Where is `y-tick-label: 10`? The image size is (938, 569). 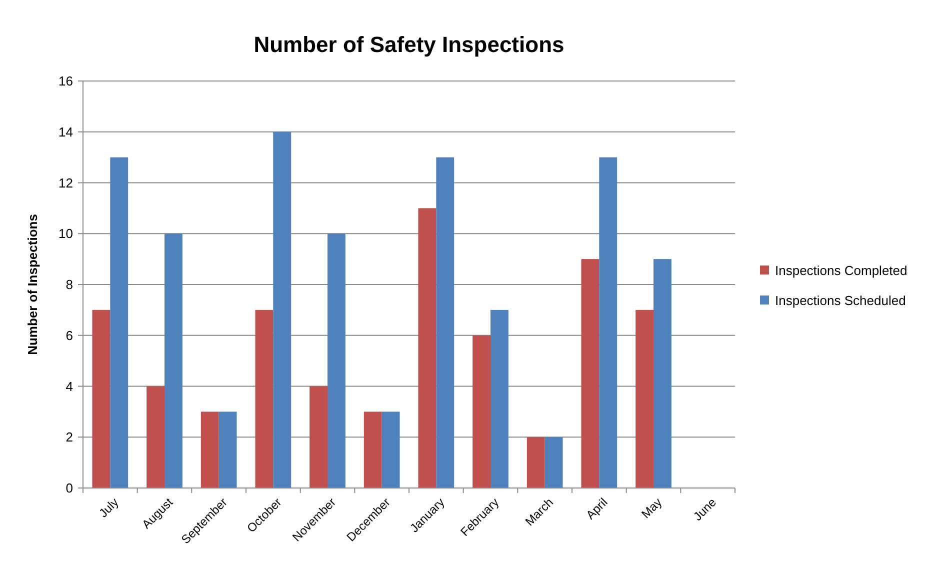
y-tick-label: 10 is located at coordinates (65, 234).